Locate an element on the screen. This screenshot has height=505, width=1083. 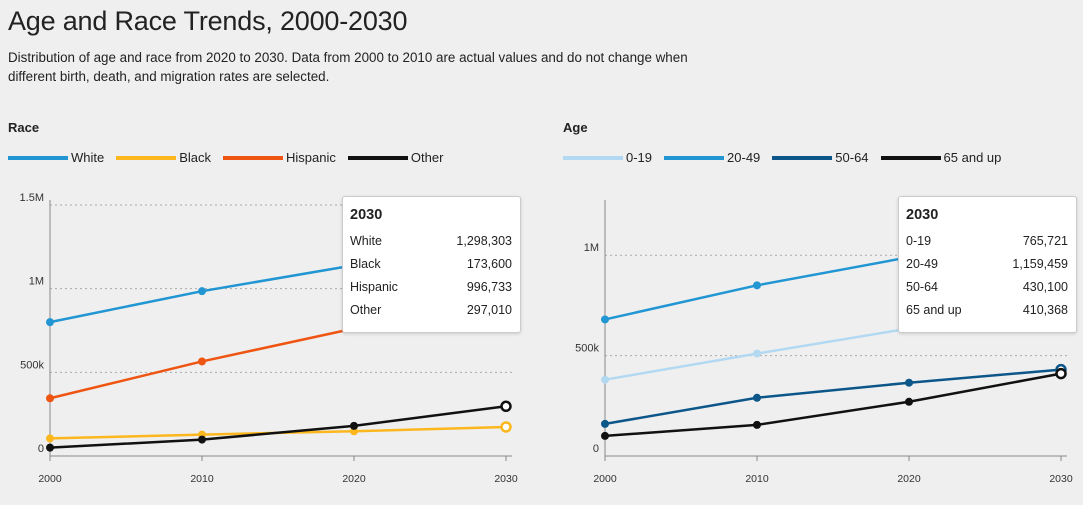
legend-label-other: Other is located at coordinates (427, 157).